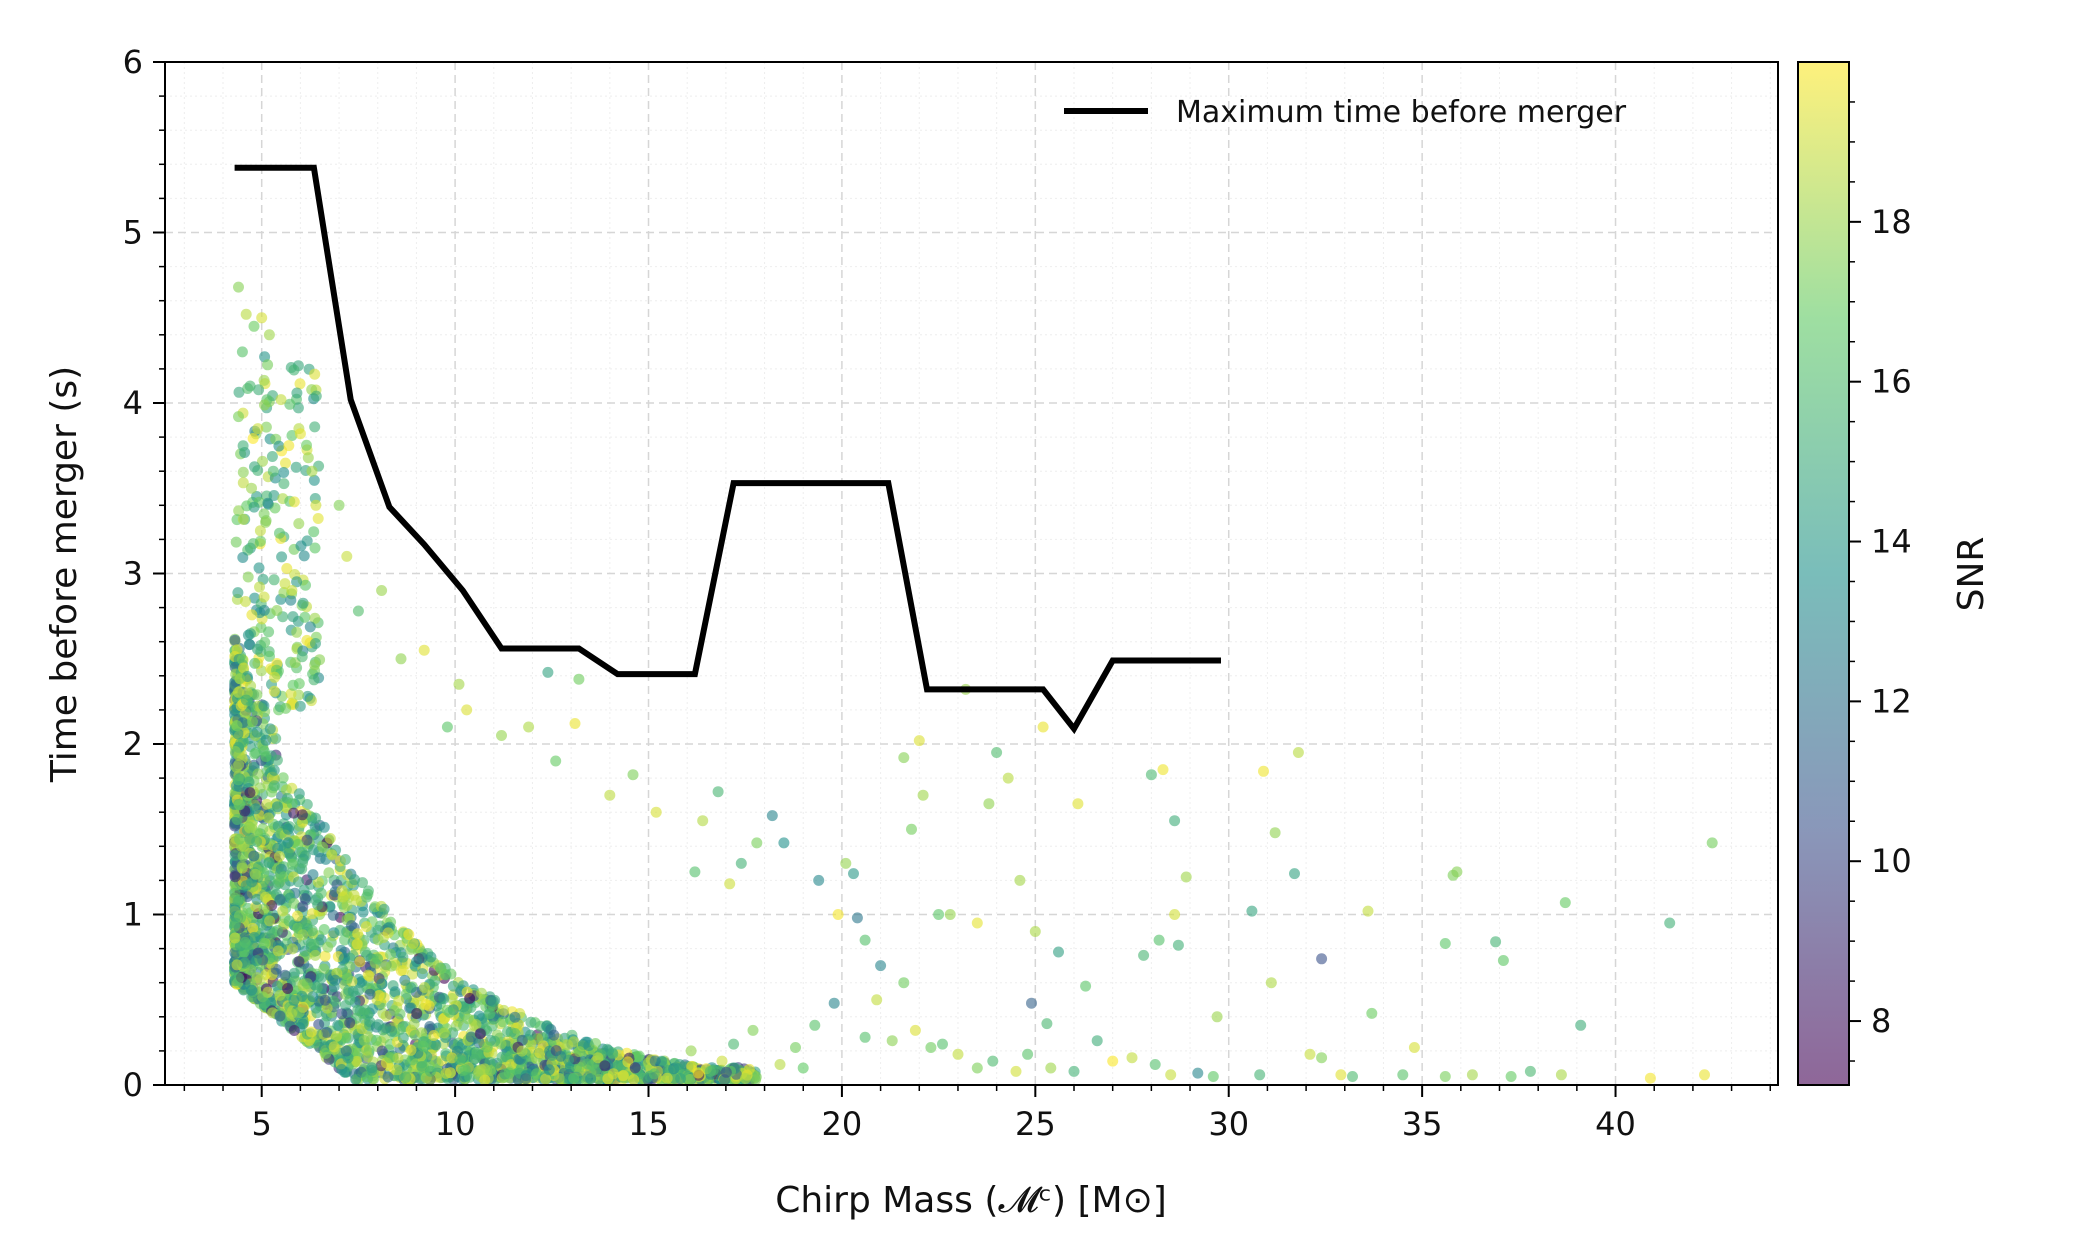 The height and width of the screenshot is (1260, 2100). What do you see at coordinates (1035, 1124) in the screenshot?
I see `x-tick-label: 25` at bounding box center [1035, 1124].